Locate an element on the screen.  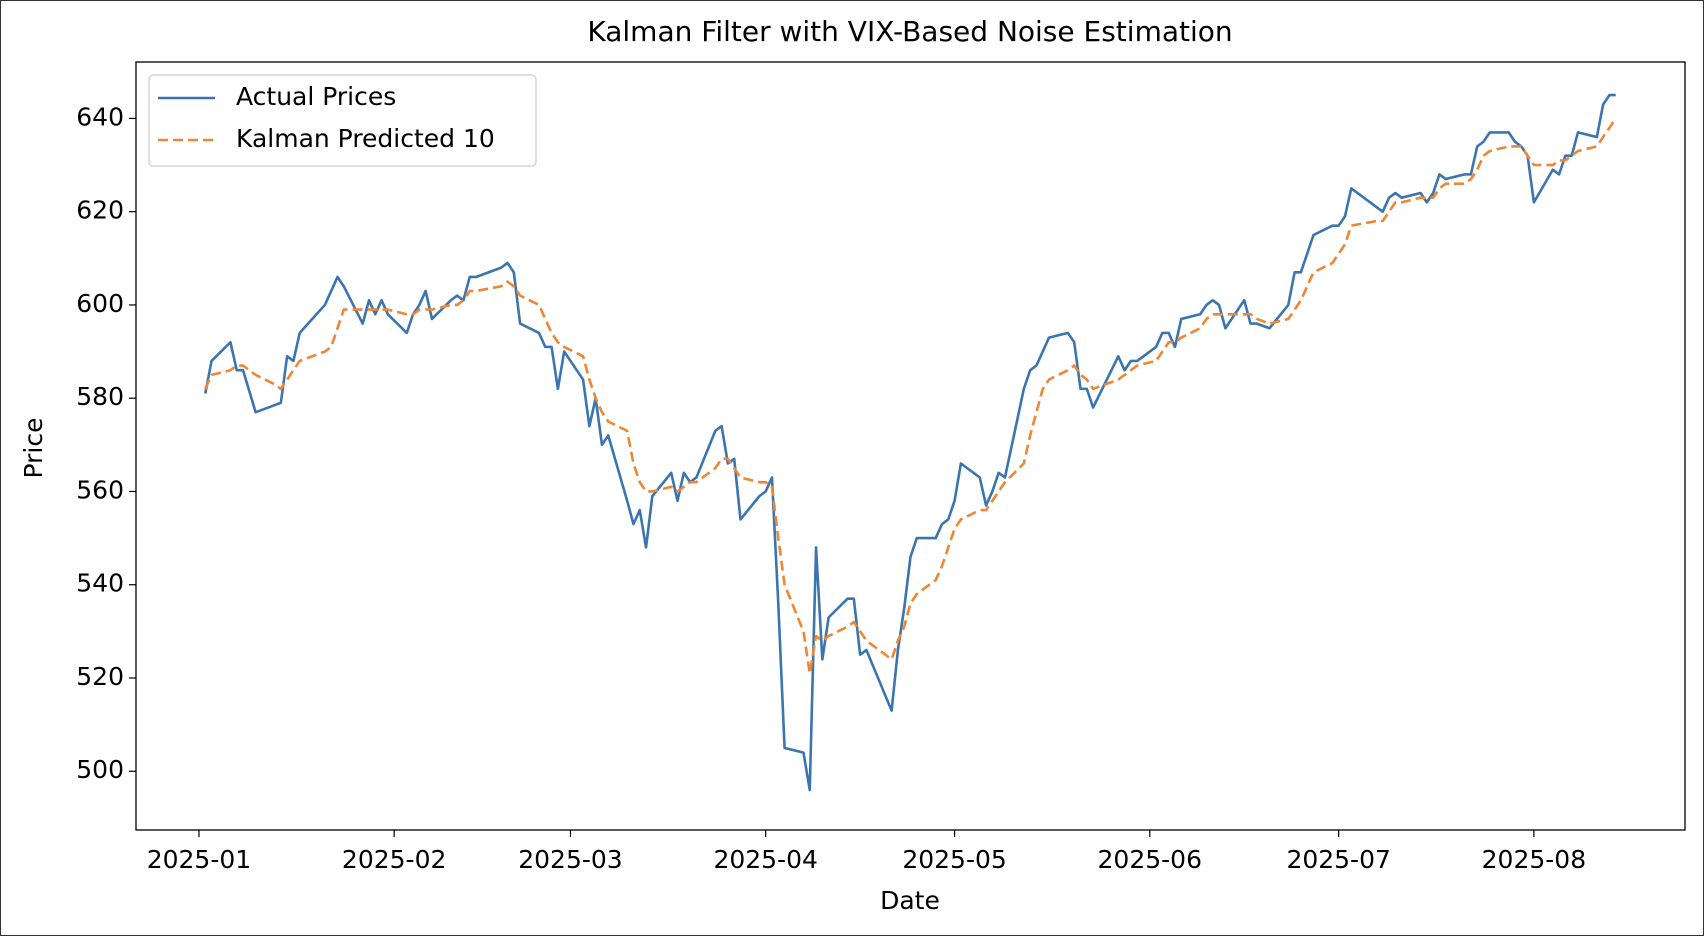
y-tick-label: 540 is located at coordinates (100, 583).